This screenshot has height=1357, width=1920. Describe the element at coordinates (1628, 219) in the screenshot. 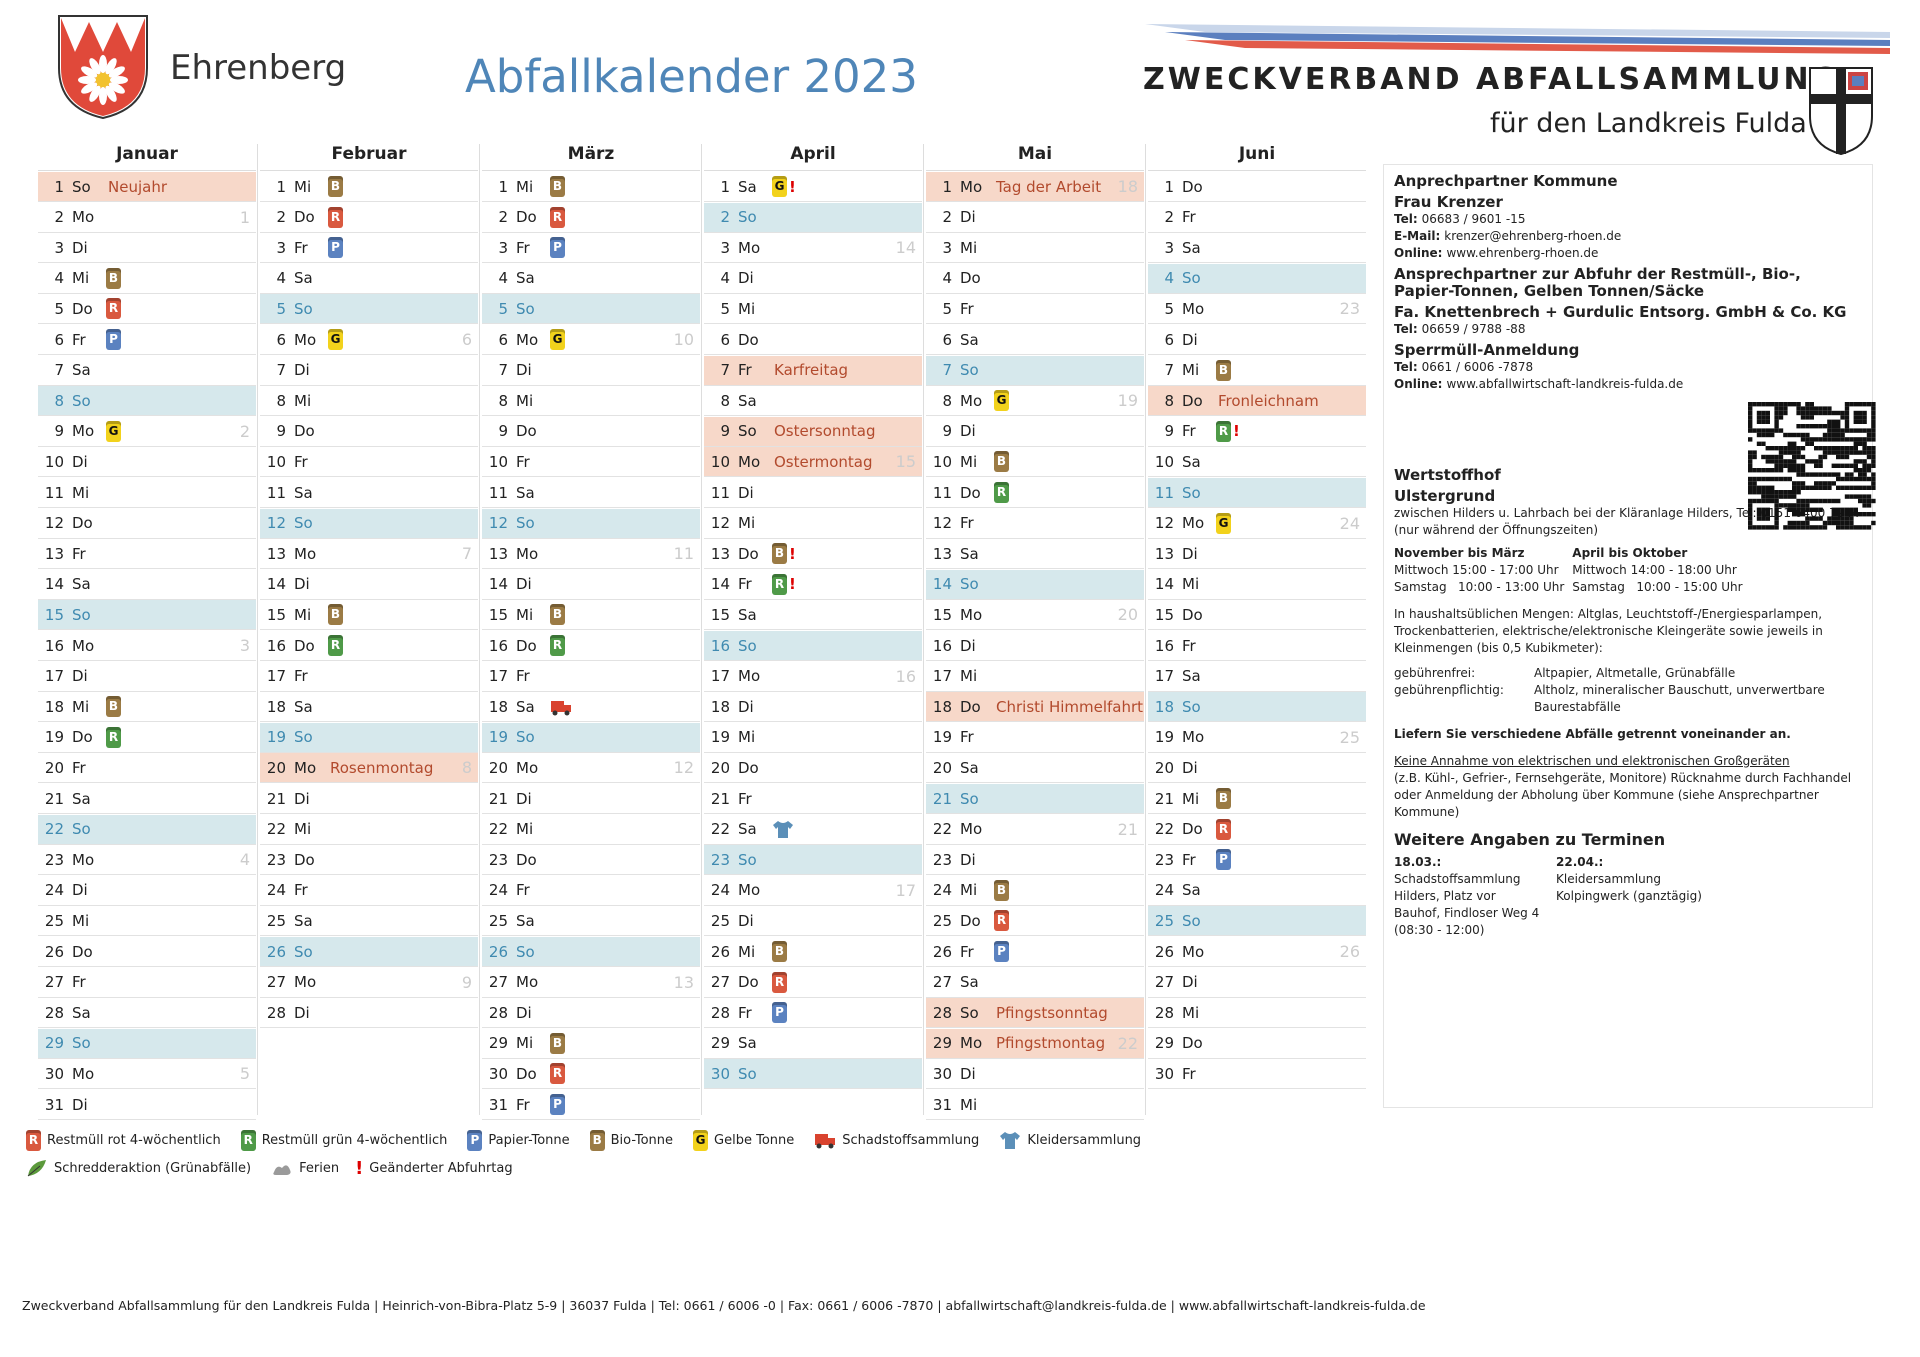

I see `contact-line: Tel: 06683 / 9601 -15` at that location.